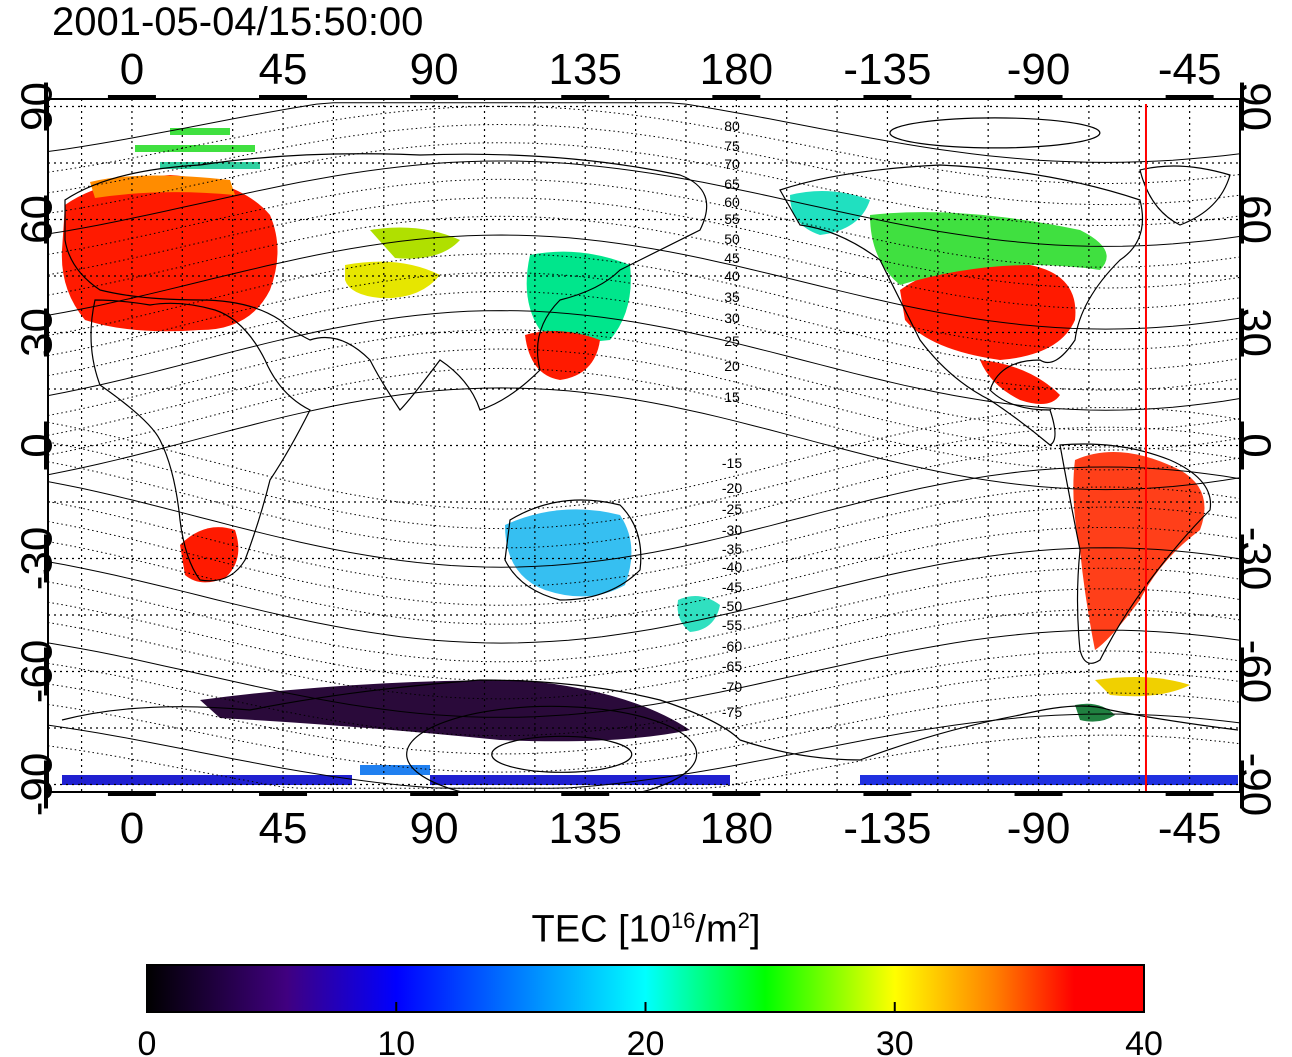 Image resolution: width=1292 pixels, height=1057 pixels. What do you see at coordinates (732, 549) in the screenshot?
I see `mag-lat-label: -35` at bounding box center [732, 549].